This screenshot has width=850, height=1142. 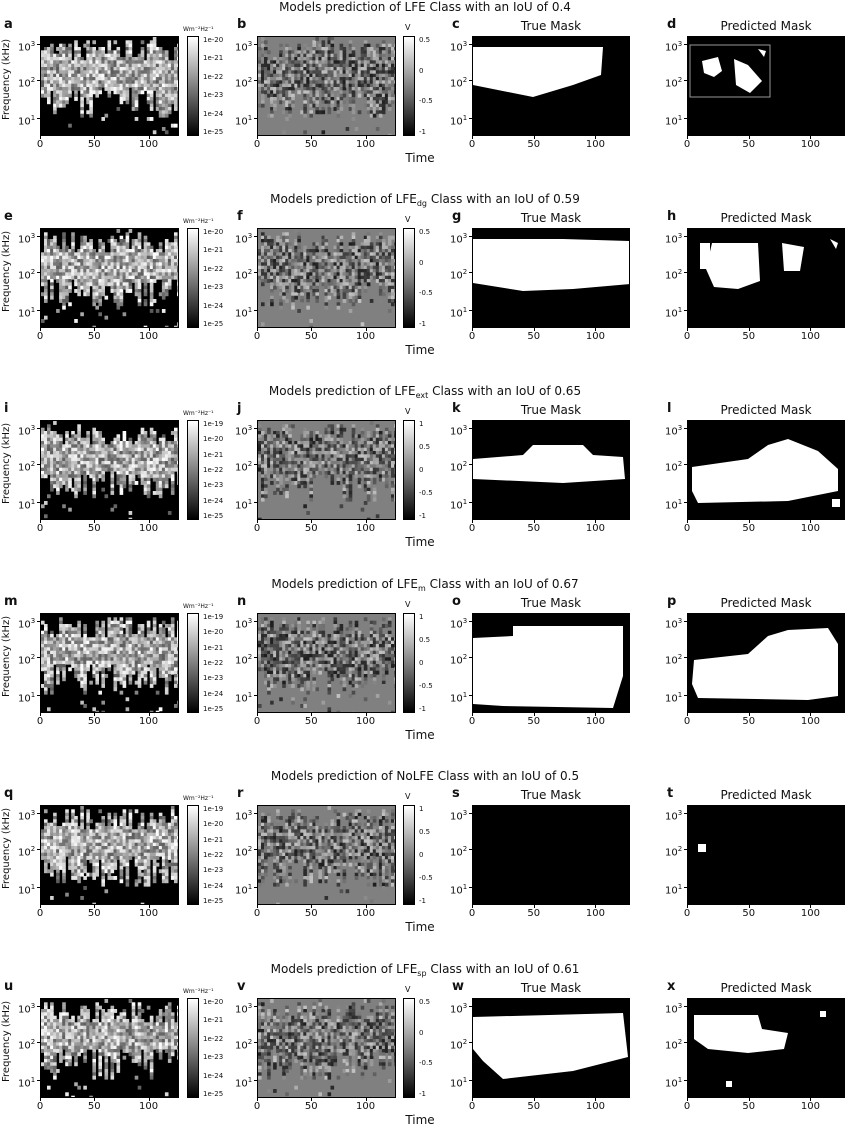 What do you see at coordinates (213, 77) in the screenshot?
I see `colorbar-tick-label: 1e-22` at bounding box center [213, 77].